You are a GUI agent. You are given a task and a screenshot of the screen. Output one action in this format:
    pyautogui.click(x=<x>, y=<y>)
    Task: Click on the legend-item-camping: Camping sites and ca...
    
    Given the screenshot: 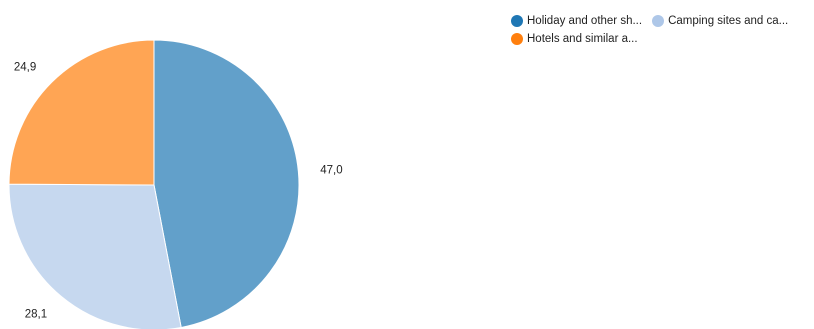 What is the action you would take?
    pyautogui.click(x=720, y=21)
    